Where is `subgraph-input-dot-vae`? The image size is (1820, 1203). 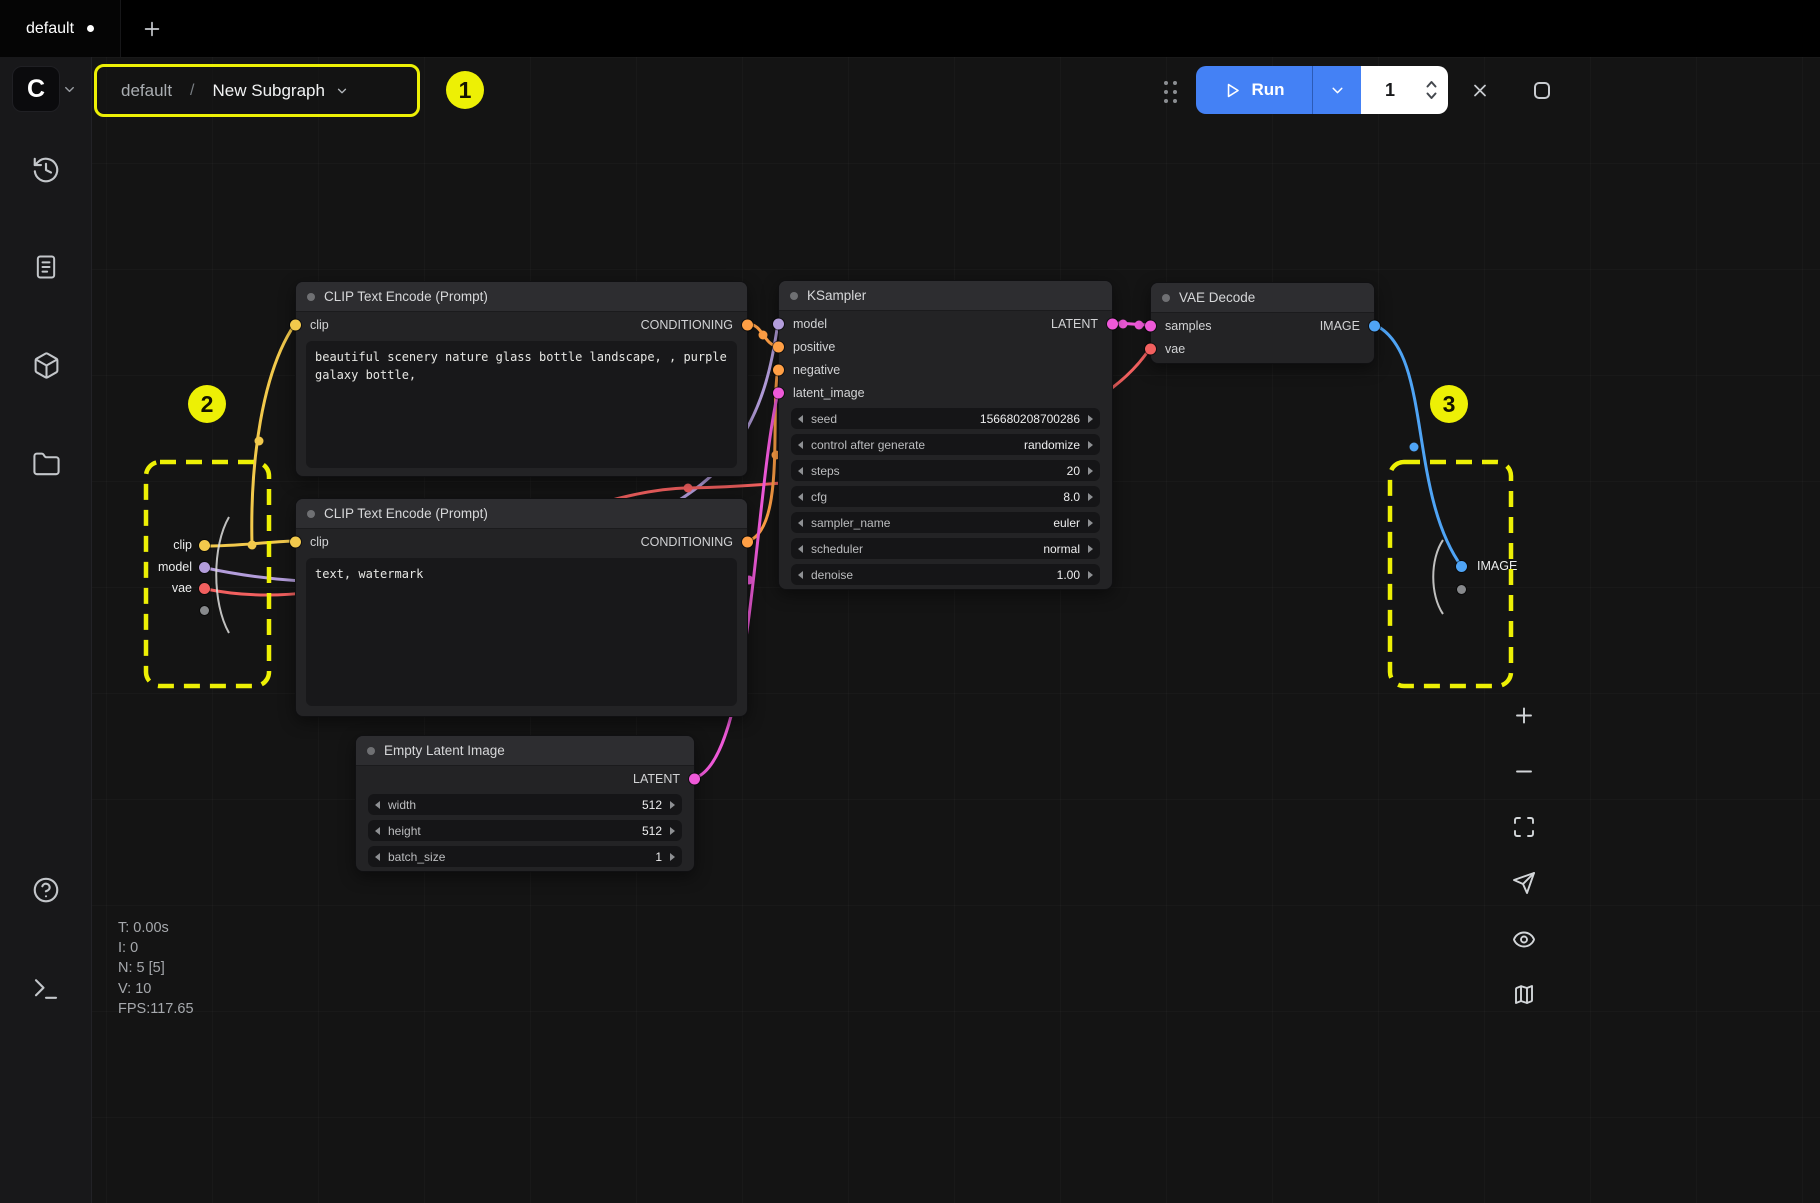 subgraph-input-dot-vae is located at coordinates (204, 588).